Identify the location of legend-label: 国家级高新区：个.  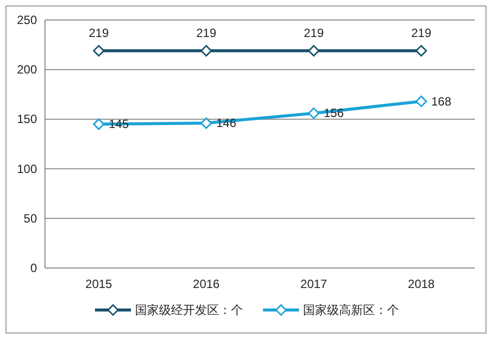
(351, 310).